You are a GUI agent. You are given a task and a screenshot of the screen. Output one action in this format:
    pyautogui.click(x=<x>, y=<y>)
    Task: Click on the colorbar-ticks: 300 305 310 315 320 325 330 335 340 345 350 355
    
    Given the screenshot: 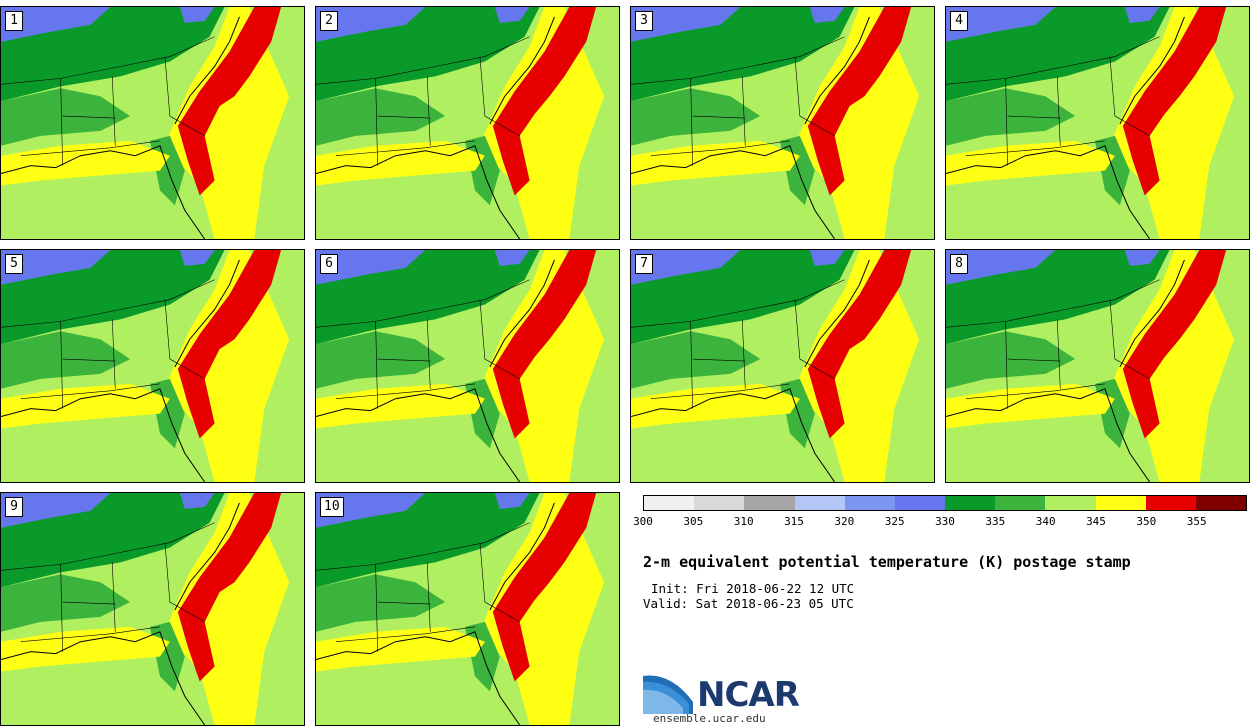 What is the action you would take?
    pyautogui.click(x=940, y=523)
    